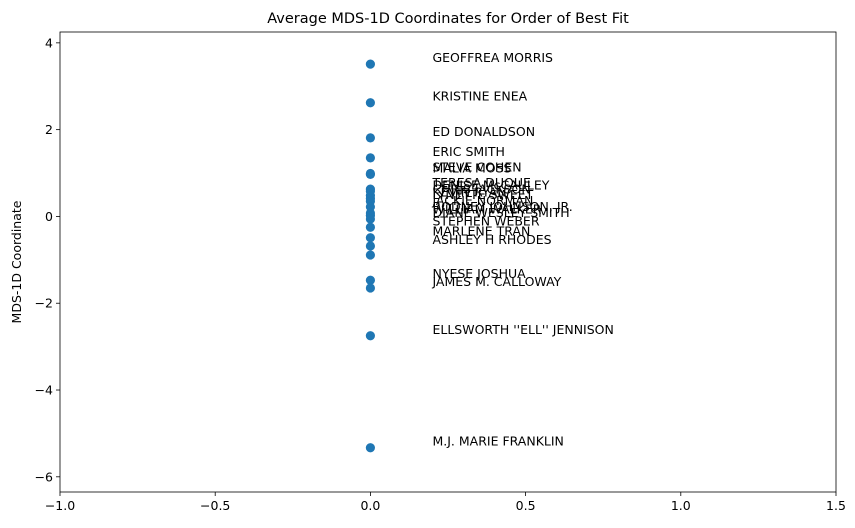 This screenshot has width=855, height=528. I want to click on point-label: ELLSWORTH ''ELL'' JENNISON, so click(522, 329).